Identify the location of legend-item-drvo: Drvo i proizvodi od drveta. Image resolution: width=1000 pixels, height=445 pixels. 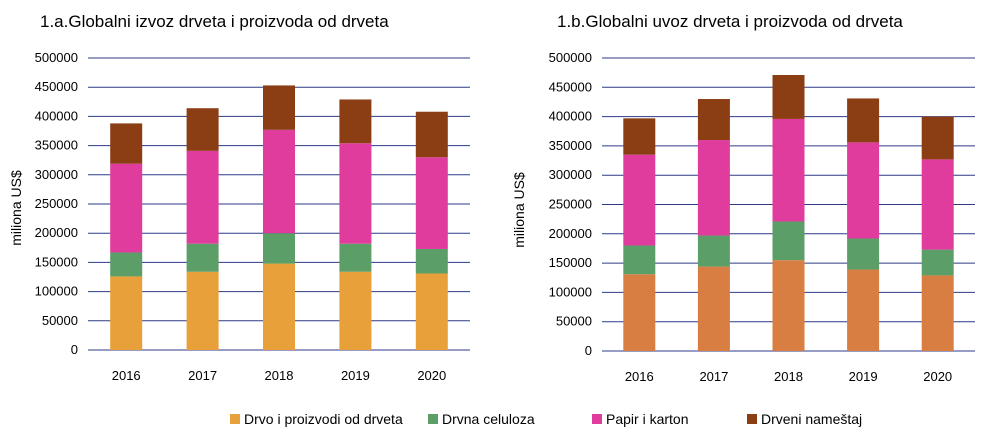
(316, 419).